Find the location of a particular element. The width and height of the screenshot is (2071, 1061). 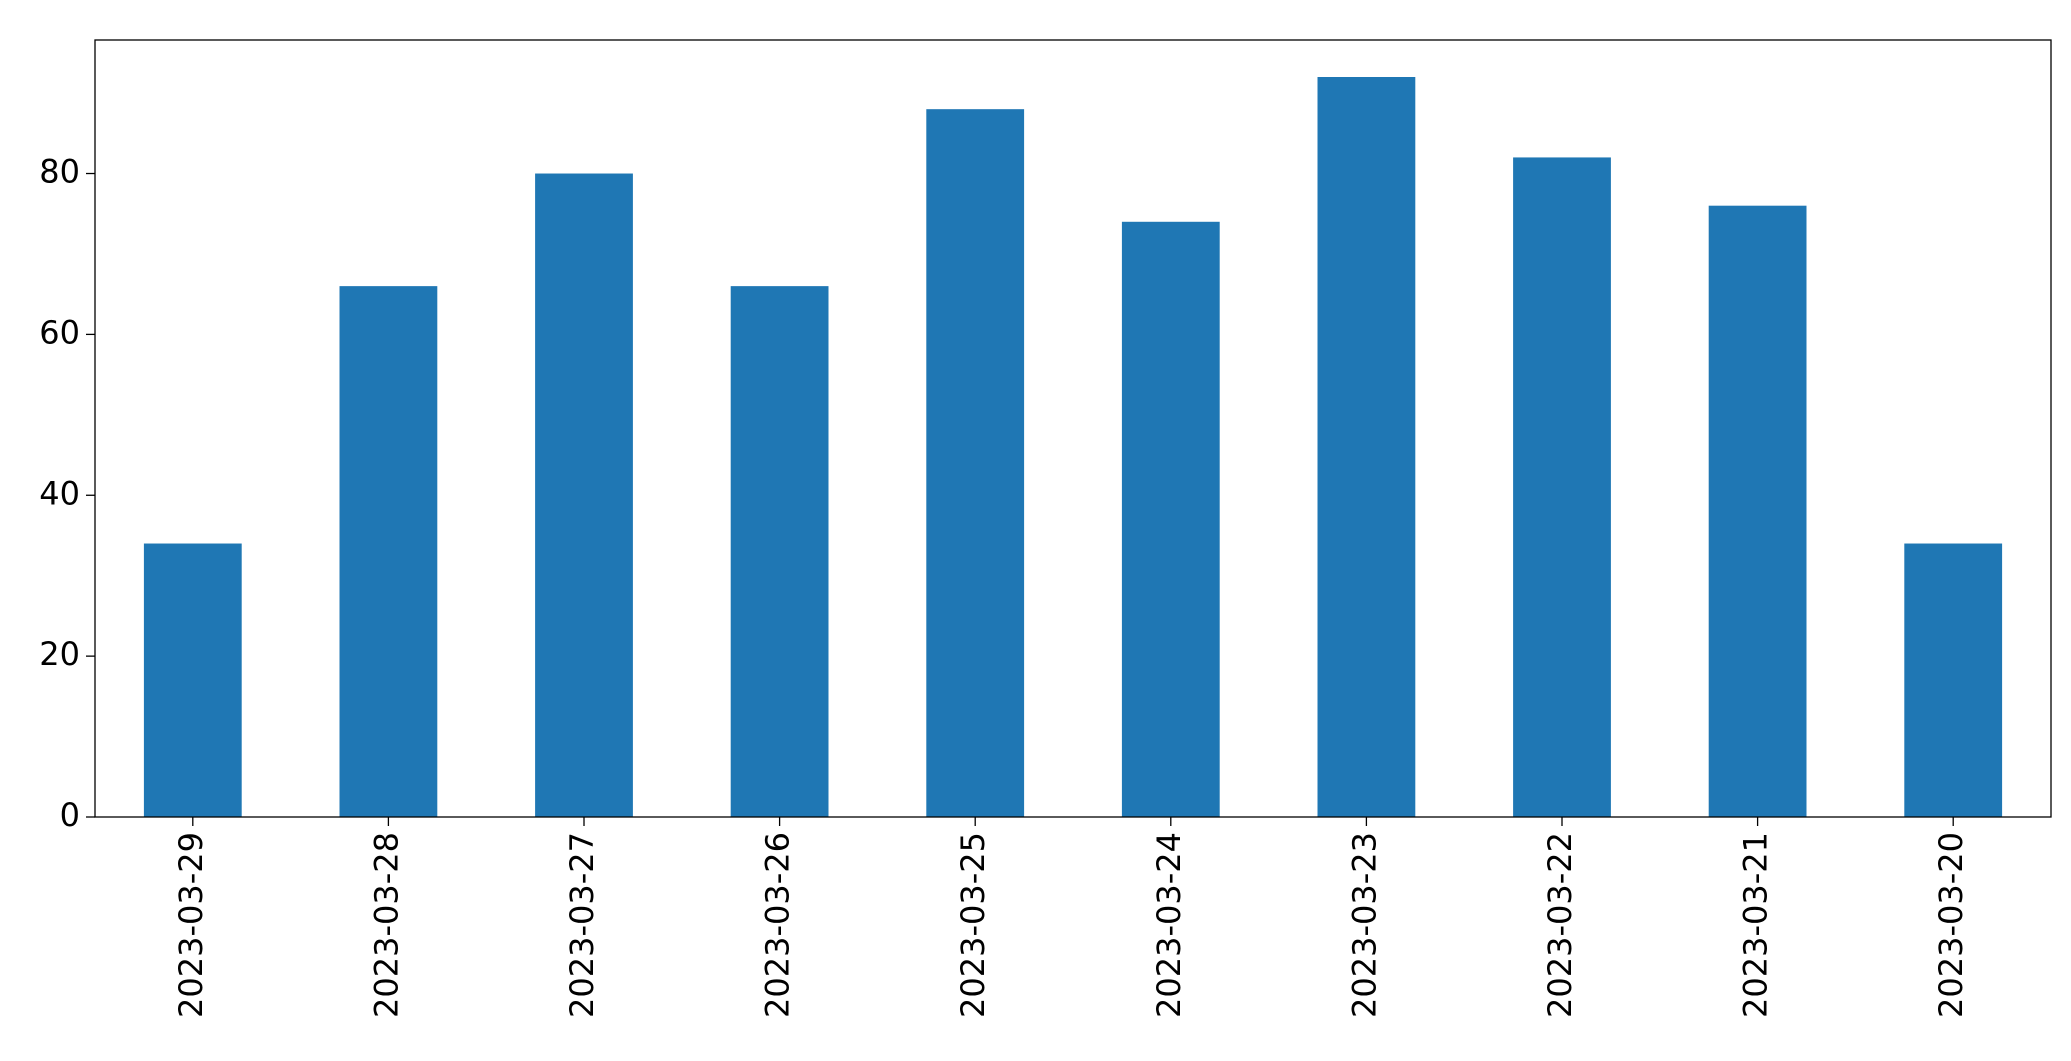

y-tick-label: 0 is located at coordinates (70, 815).